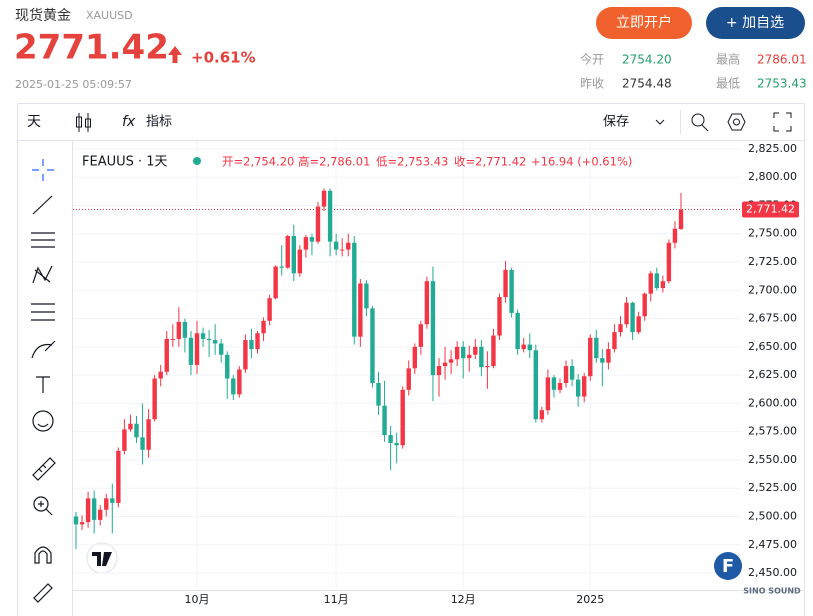 This screenshot has height=616, width=813. What do you see at coordinates (159, 122) in the screenshot?
I see `indicator-button: 指标` at bounding box center [159, 122].